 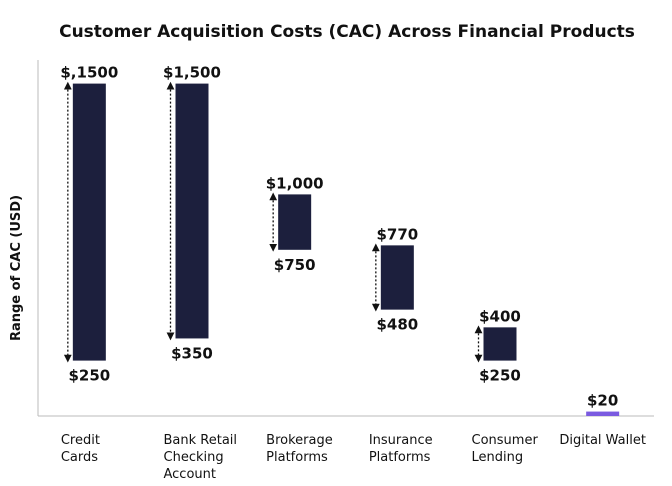 I want to click on category-label-1: Bank Retail Checking Account, so click(x=201, y=457).